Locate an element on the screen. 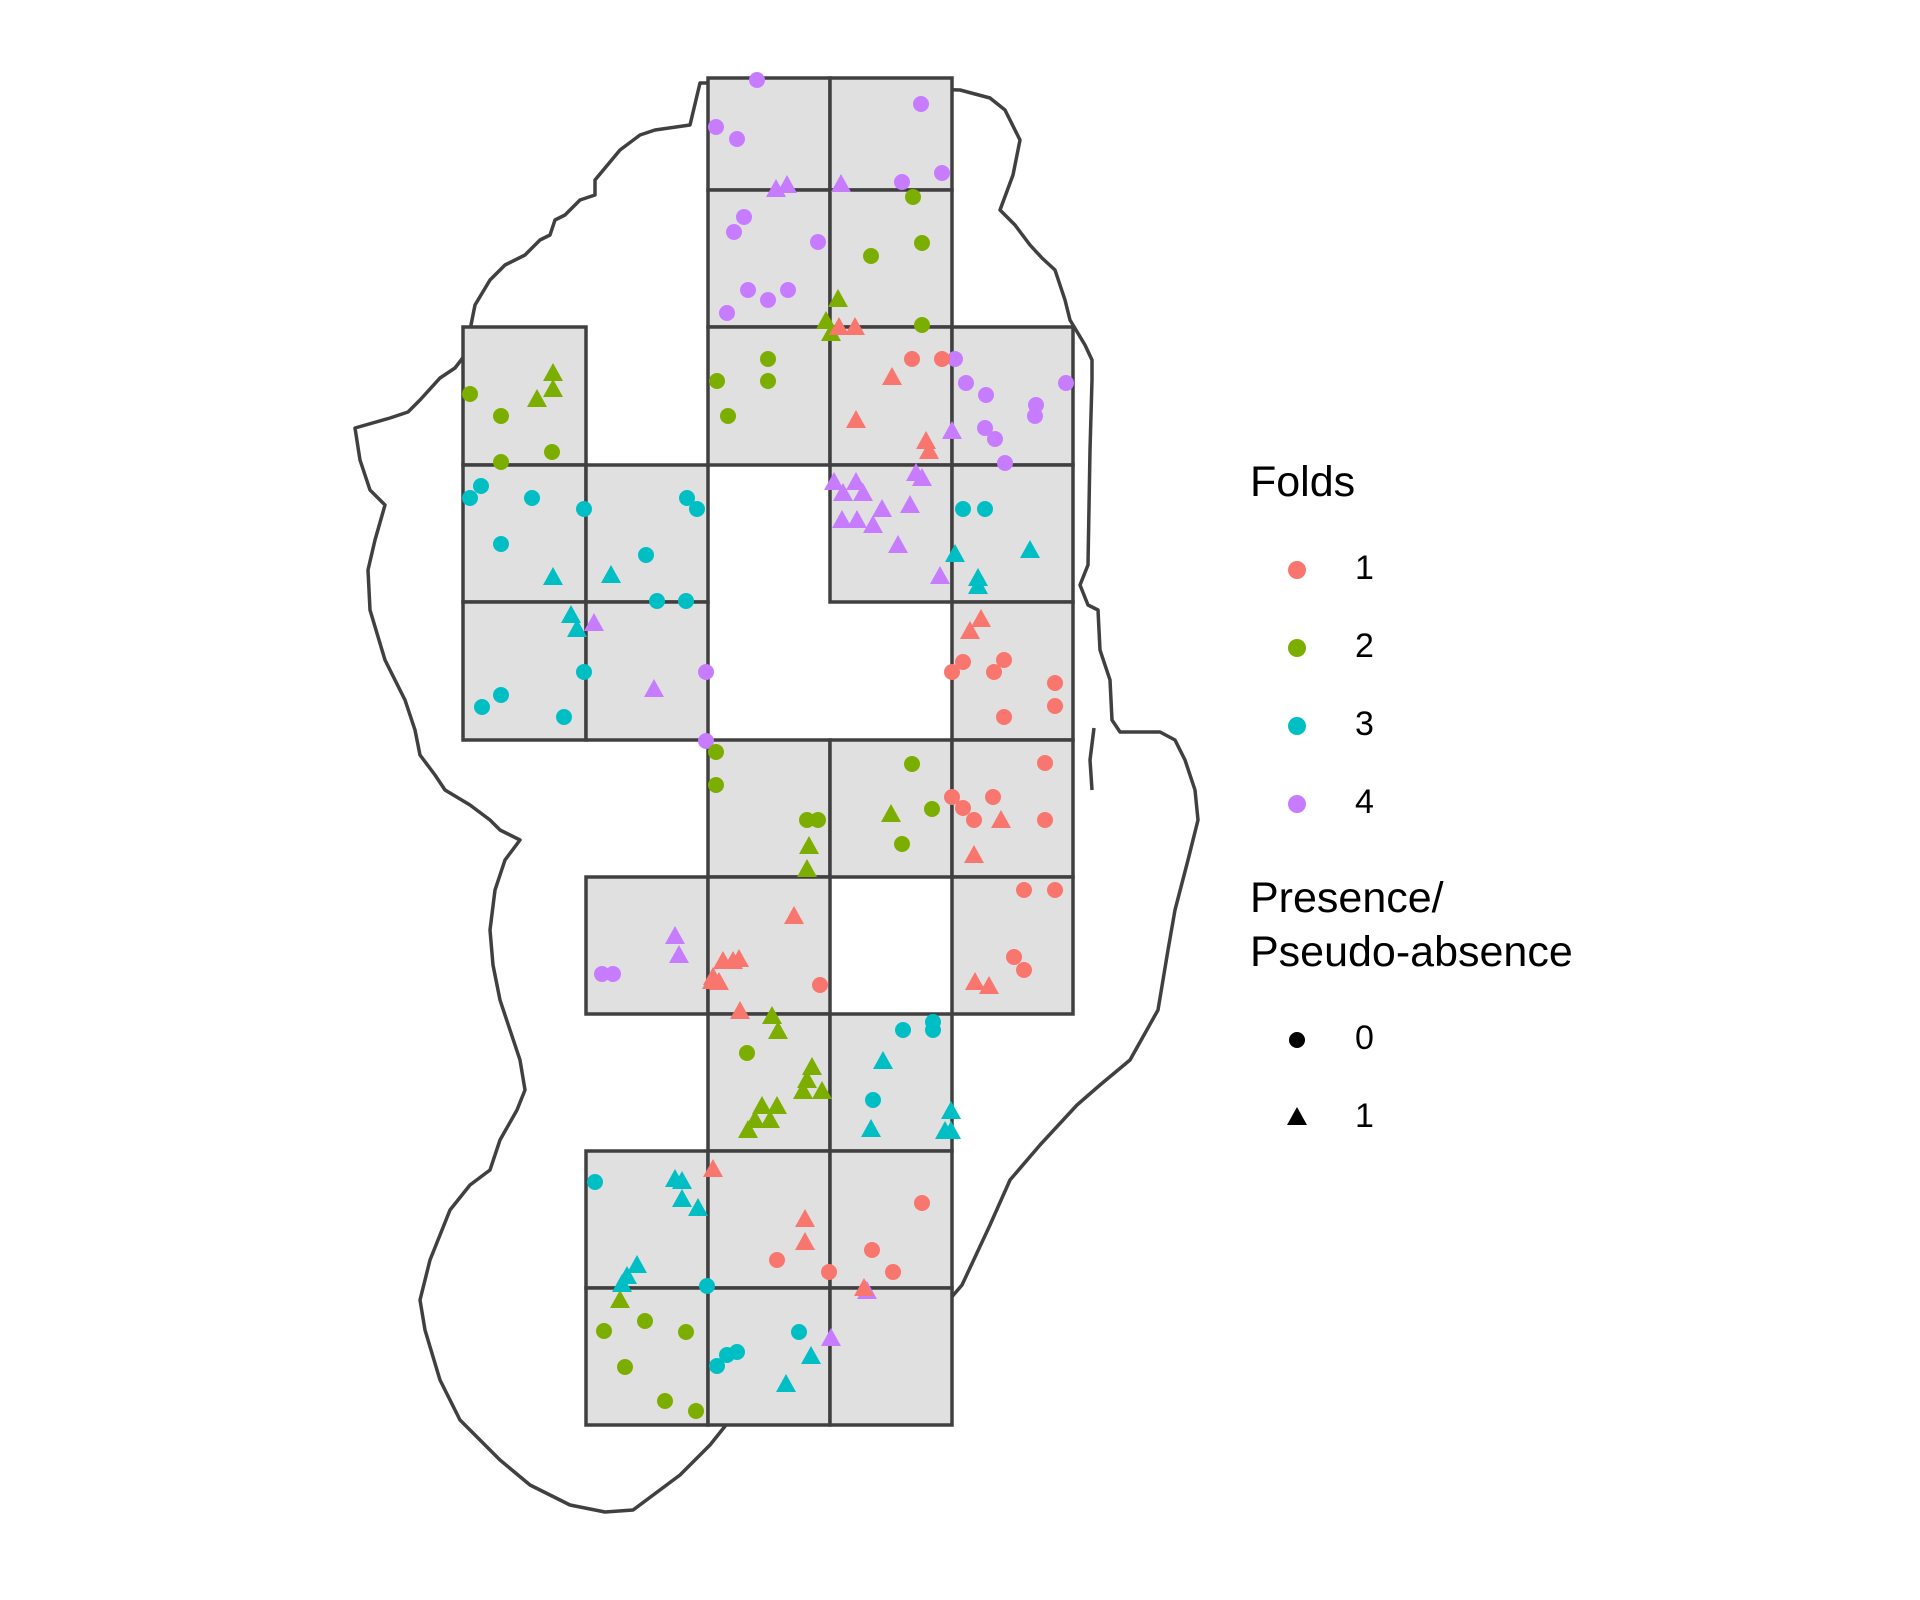  legend-presence-1-key is located at coordinates (1297, 1116).